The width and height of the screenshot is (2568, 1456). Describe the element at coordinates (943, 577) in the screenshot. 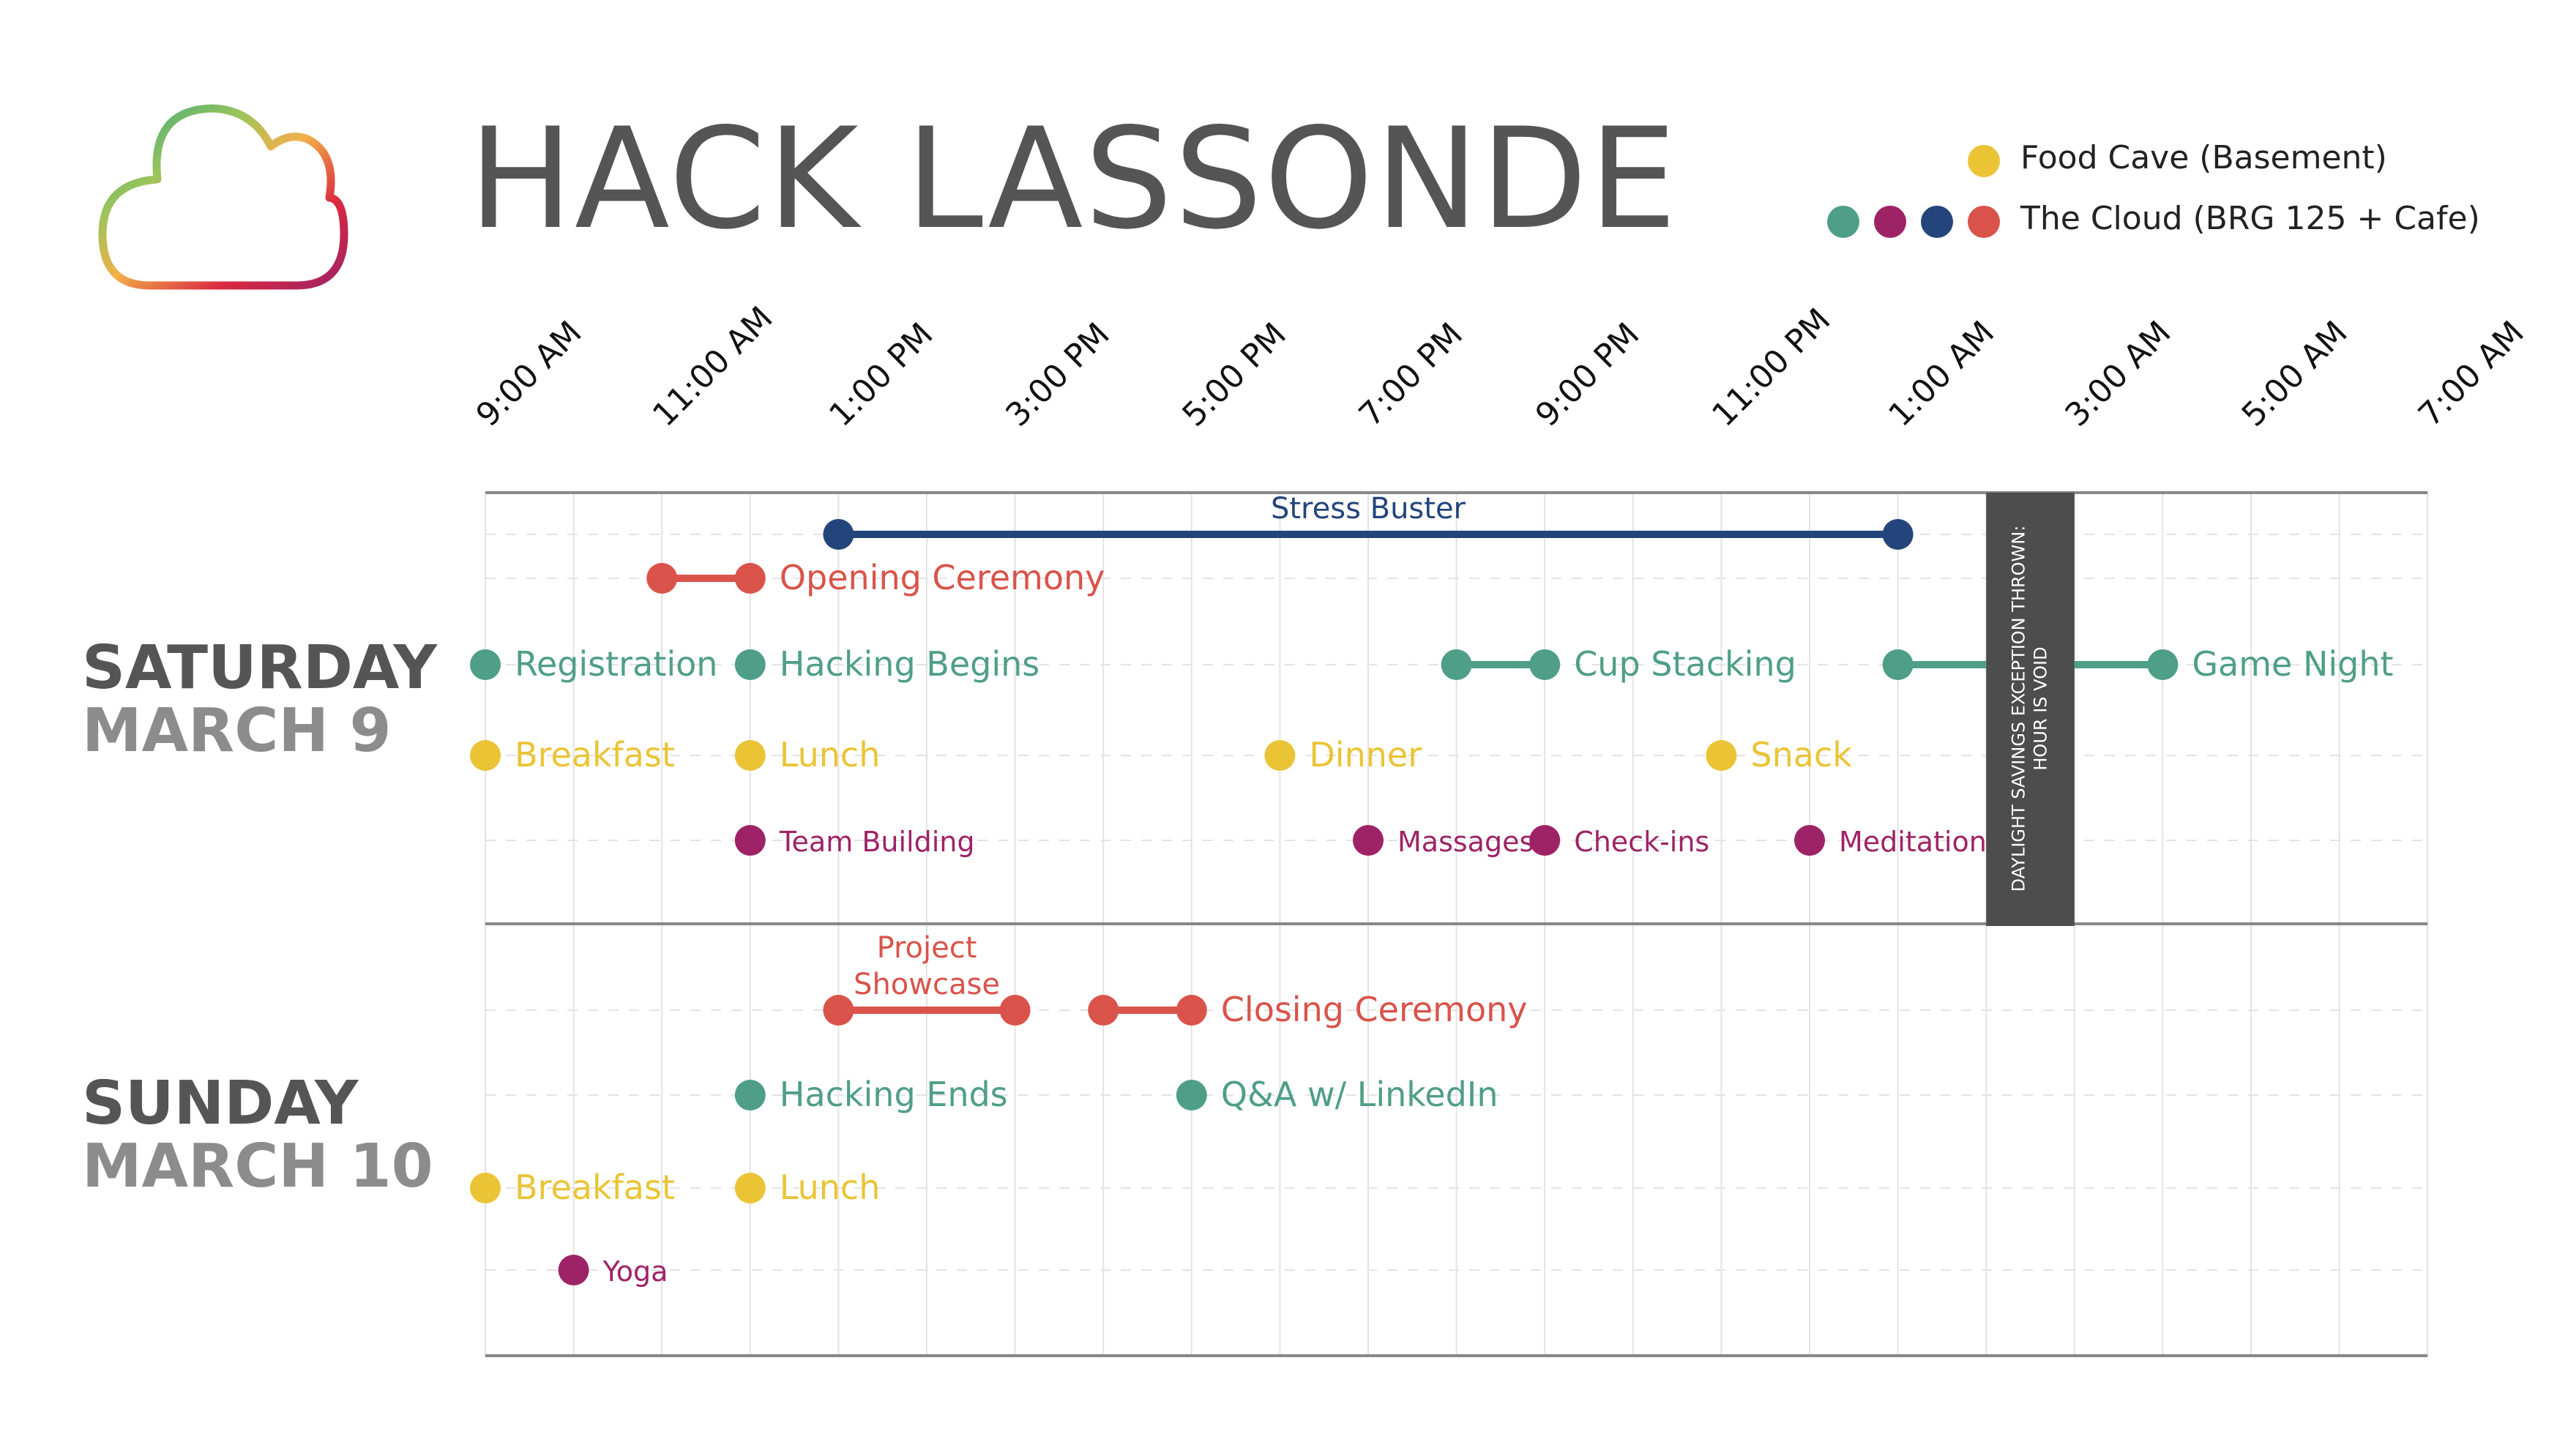

I see `event-opening-ceremony-label: Opening Ceremony` at that location.